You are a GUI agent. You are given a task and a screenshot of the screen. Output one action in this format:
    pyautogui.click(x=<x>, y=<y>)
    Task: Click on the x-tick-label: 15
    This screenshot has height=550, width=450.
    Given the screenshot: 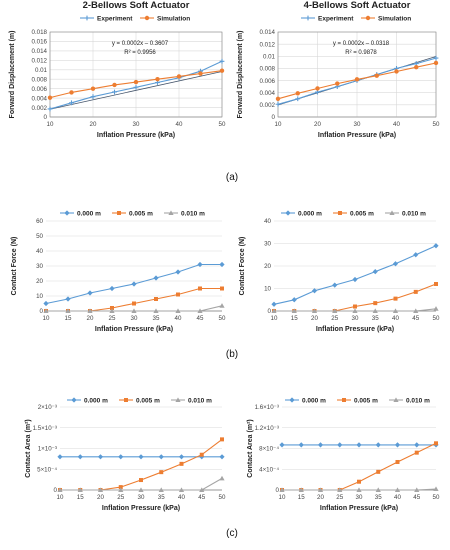 What is the action you would take?
    pyautogui.click(x=294, y=318)
    